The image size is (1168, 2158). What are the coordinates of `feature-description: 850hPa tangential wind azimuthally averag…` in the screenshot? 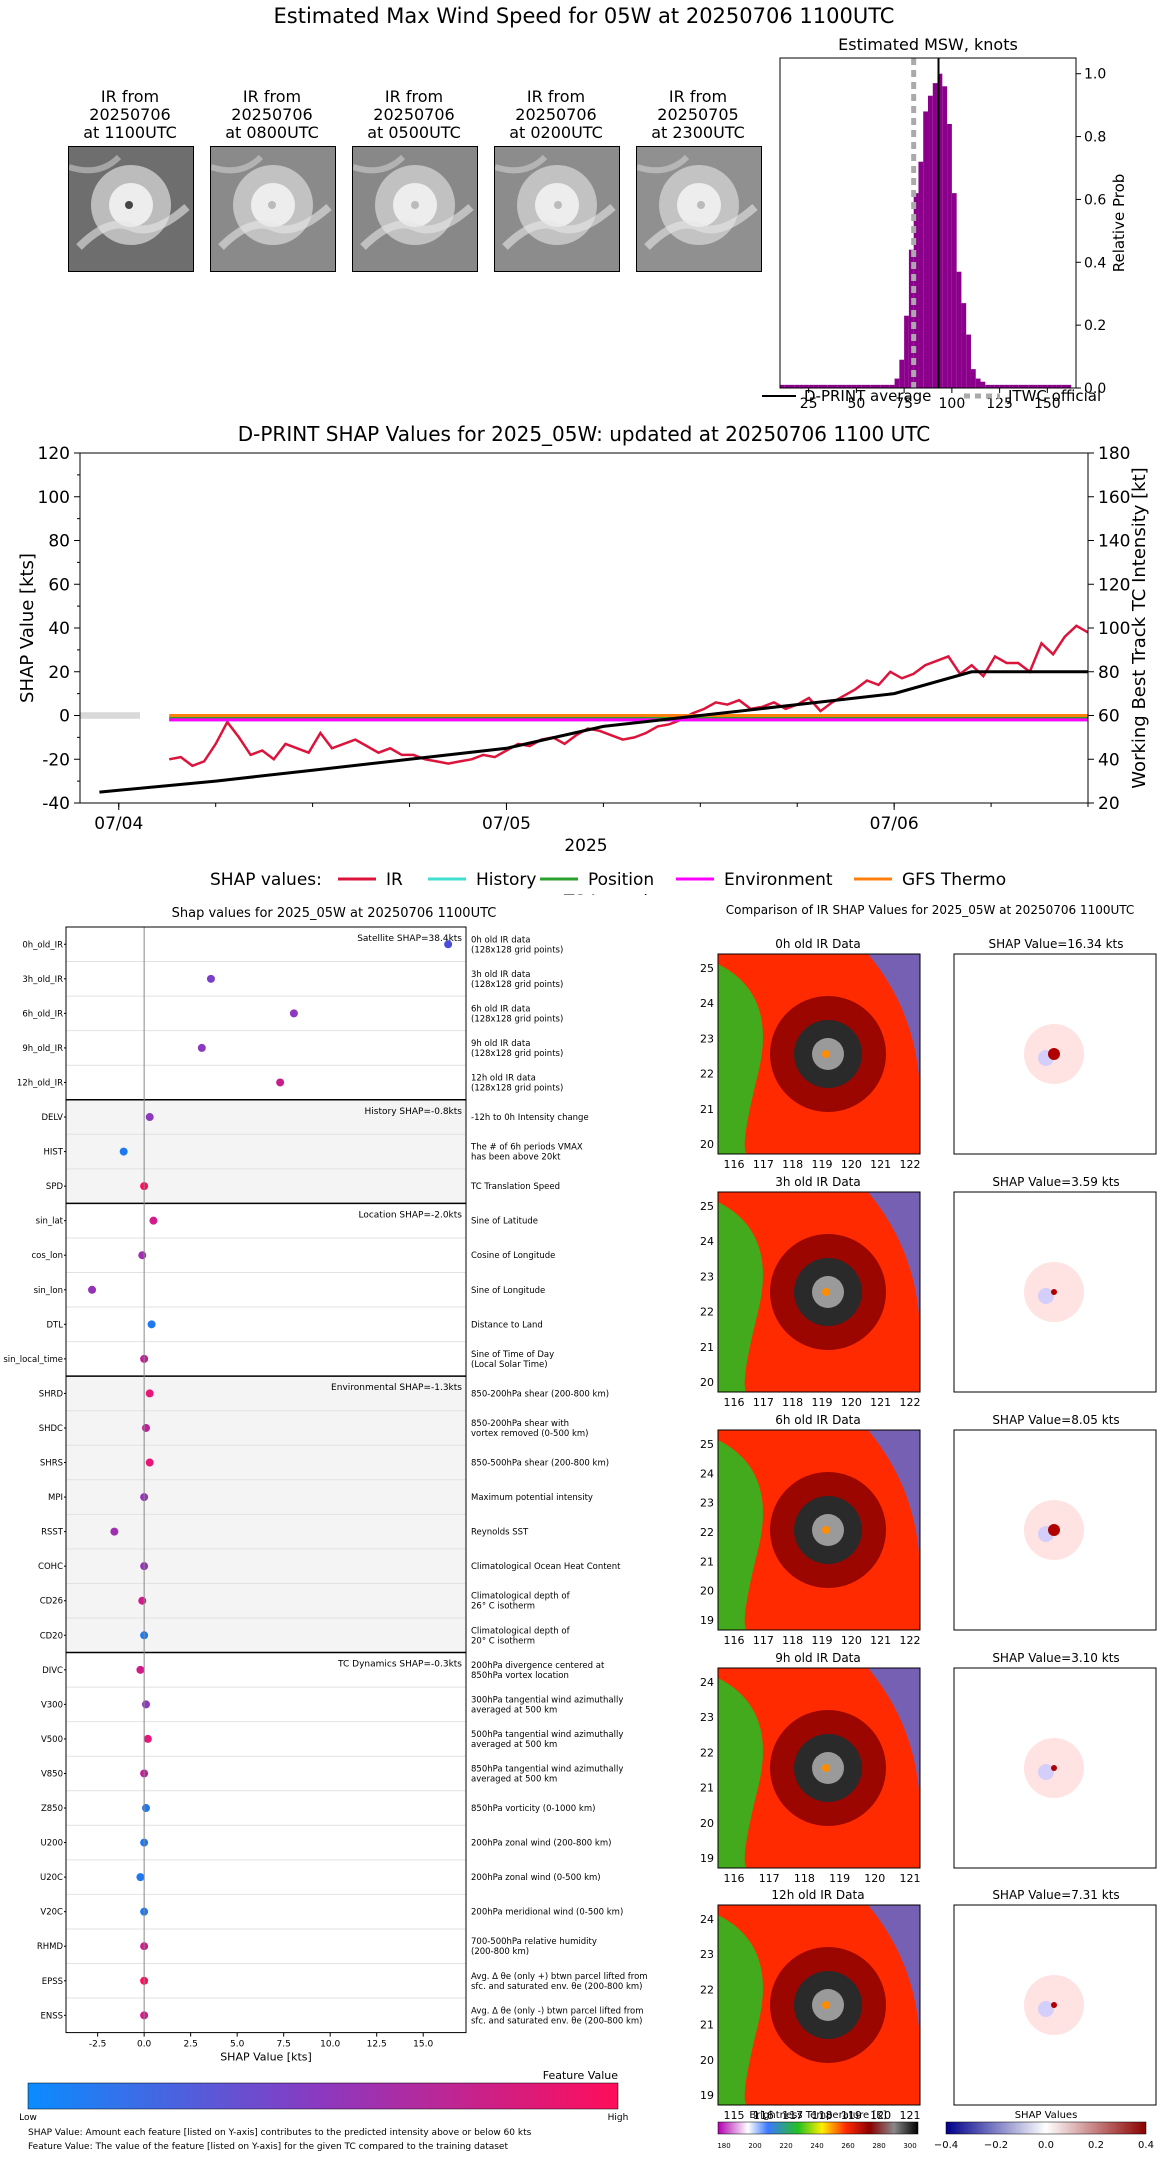 It's located at (547, 1774).